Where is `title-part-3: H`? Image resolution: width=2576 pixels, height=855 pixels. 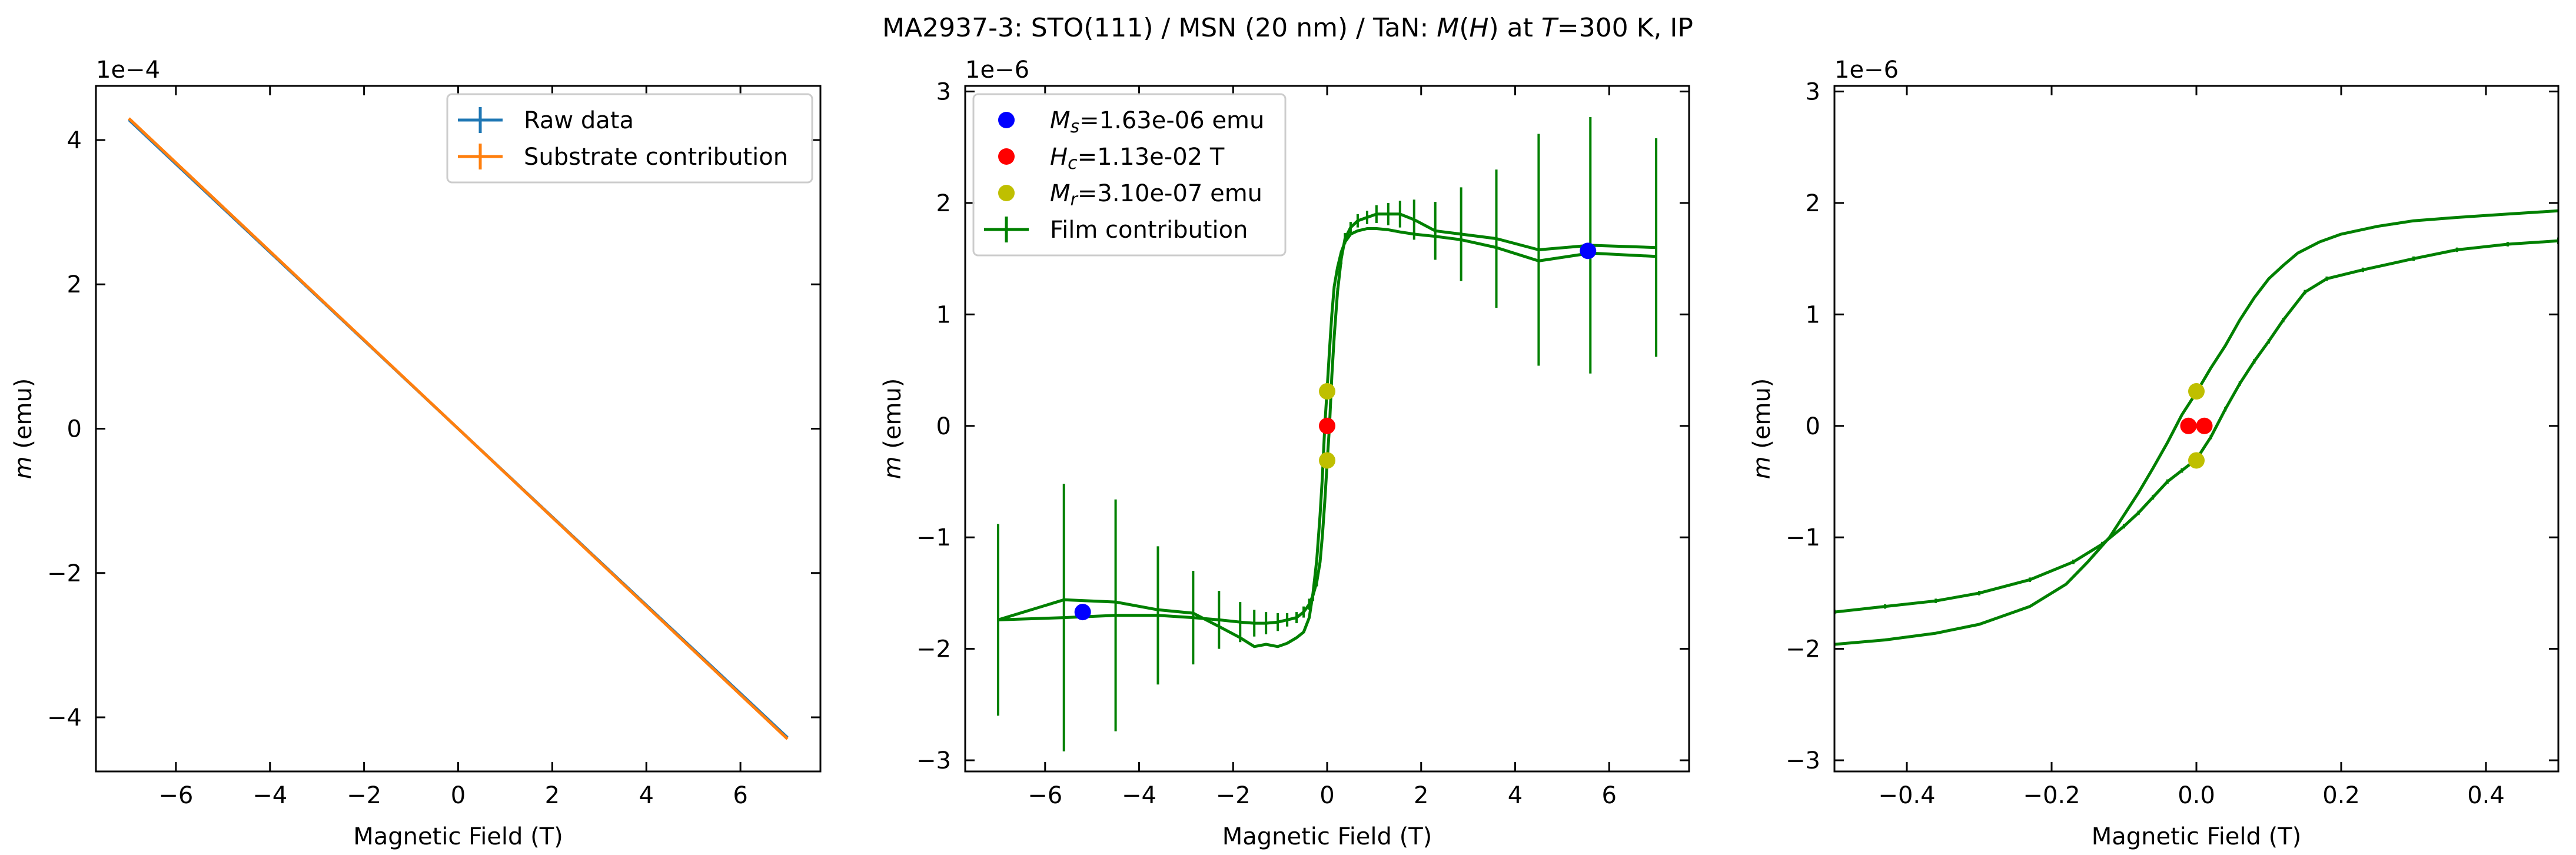 title-part-3: H is located at coordinates (1478, 28).